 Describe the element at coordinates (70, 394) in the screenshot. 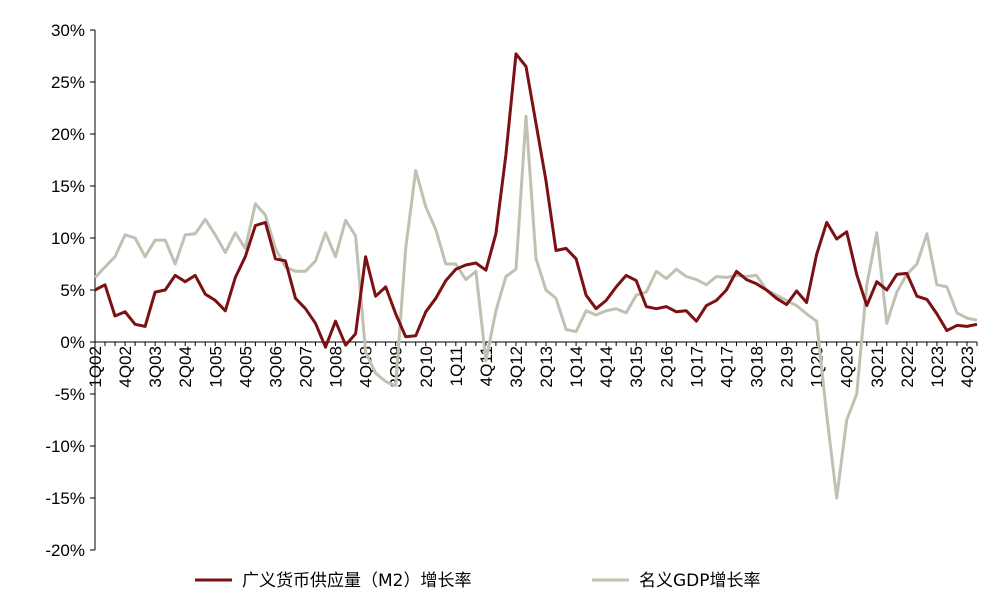

I see `y-tick-label: -5%` at that location.